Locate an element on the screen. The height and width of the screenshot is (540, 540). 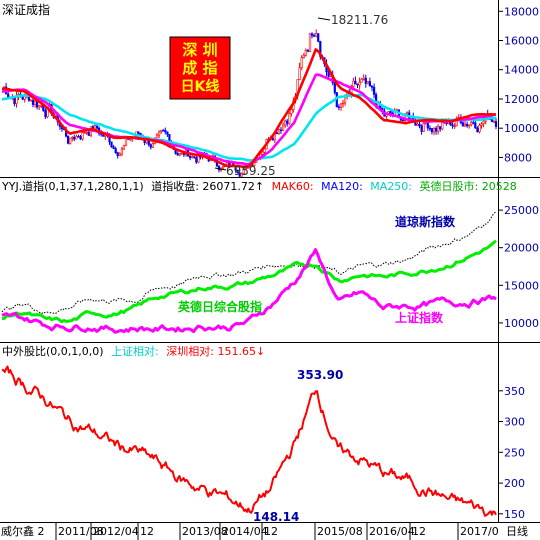
legend-composite: 英德日股市: 20528 is located at coordinates (468, 186).